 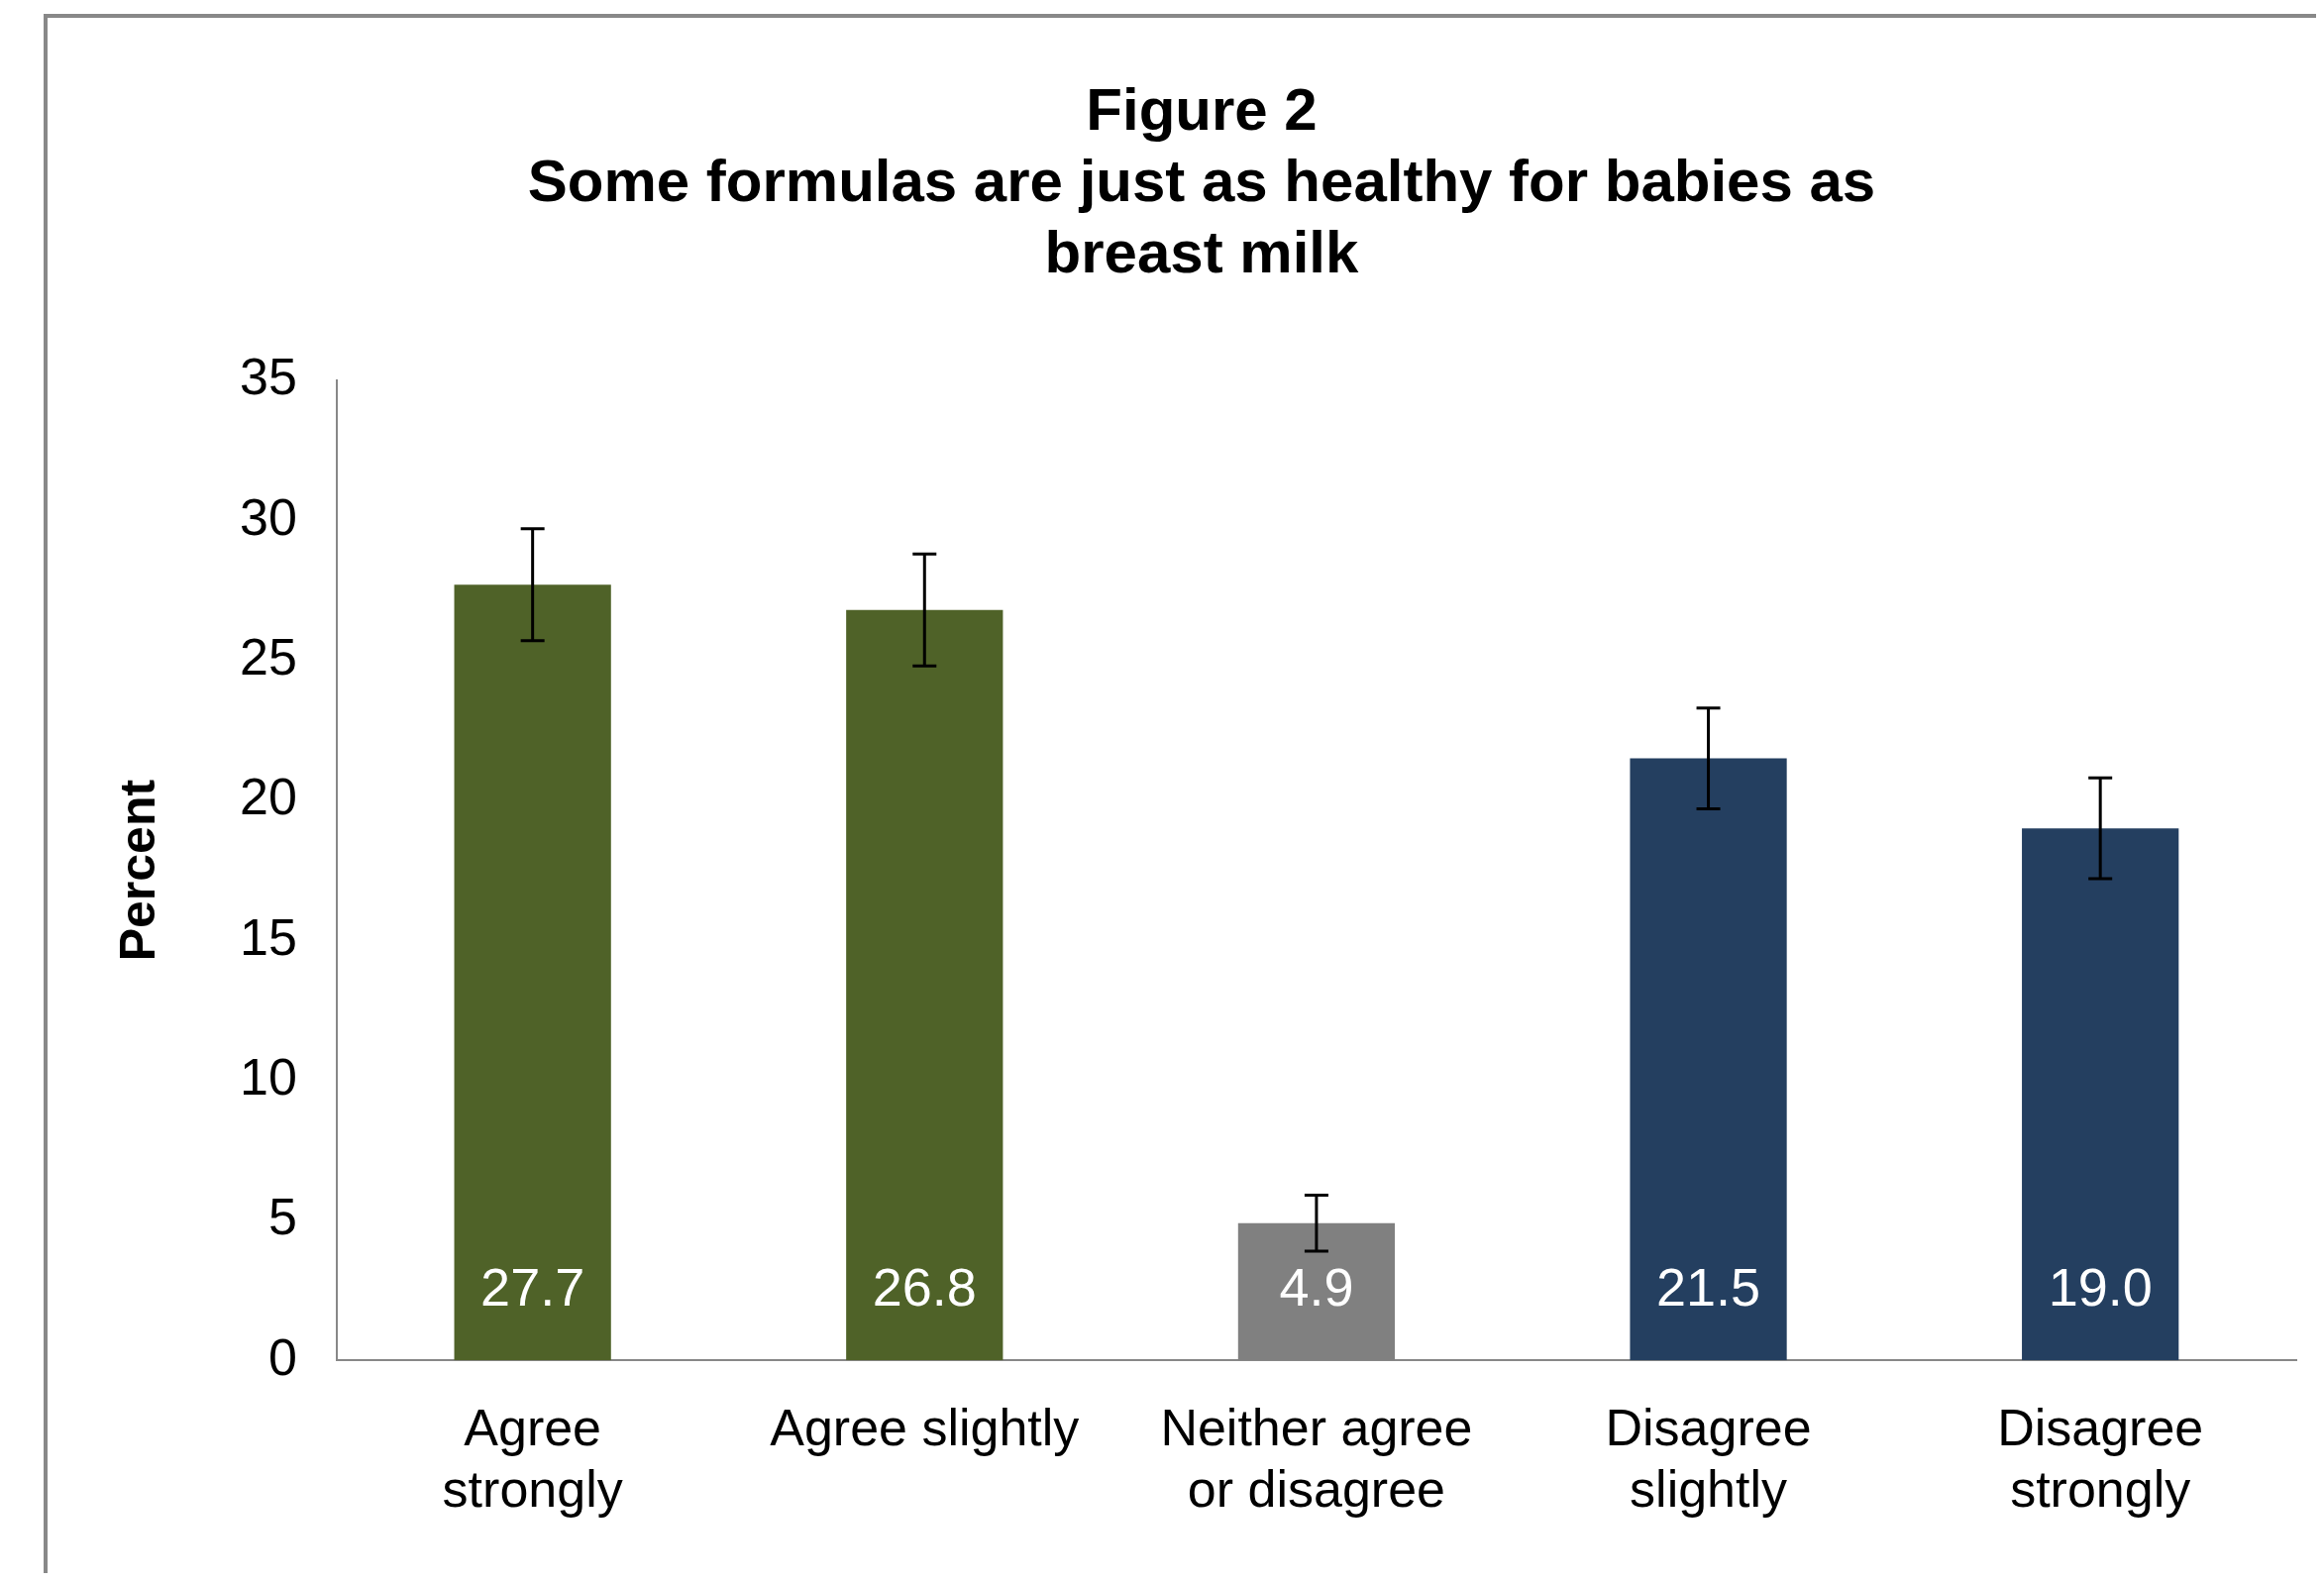 I want to click on y-tick-label: 10, so click(x=268, y=1076).